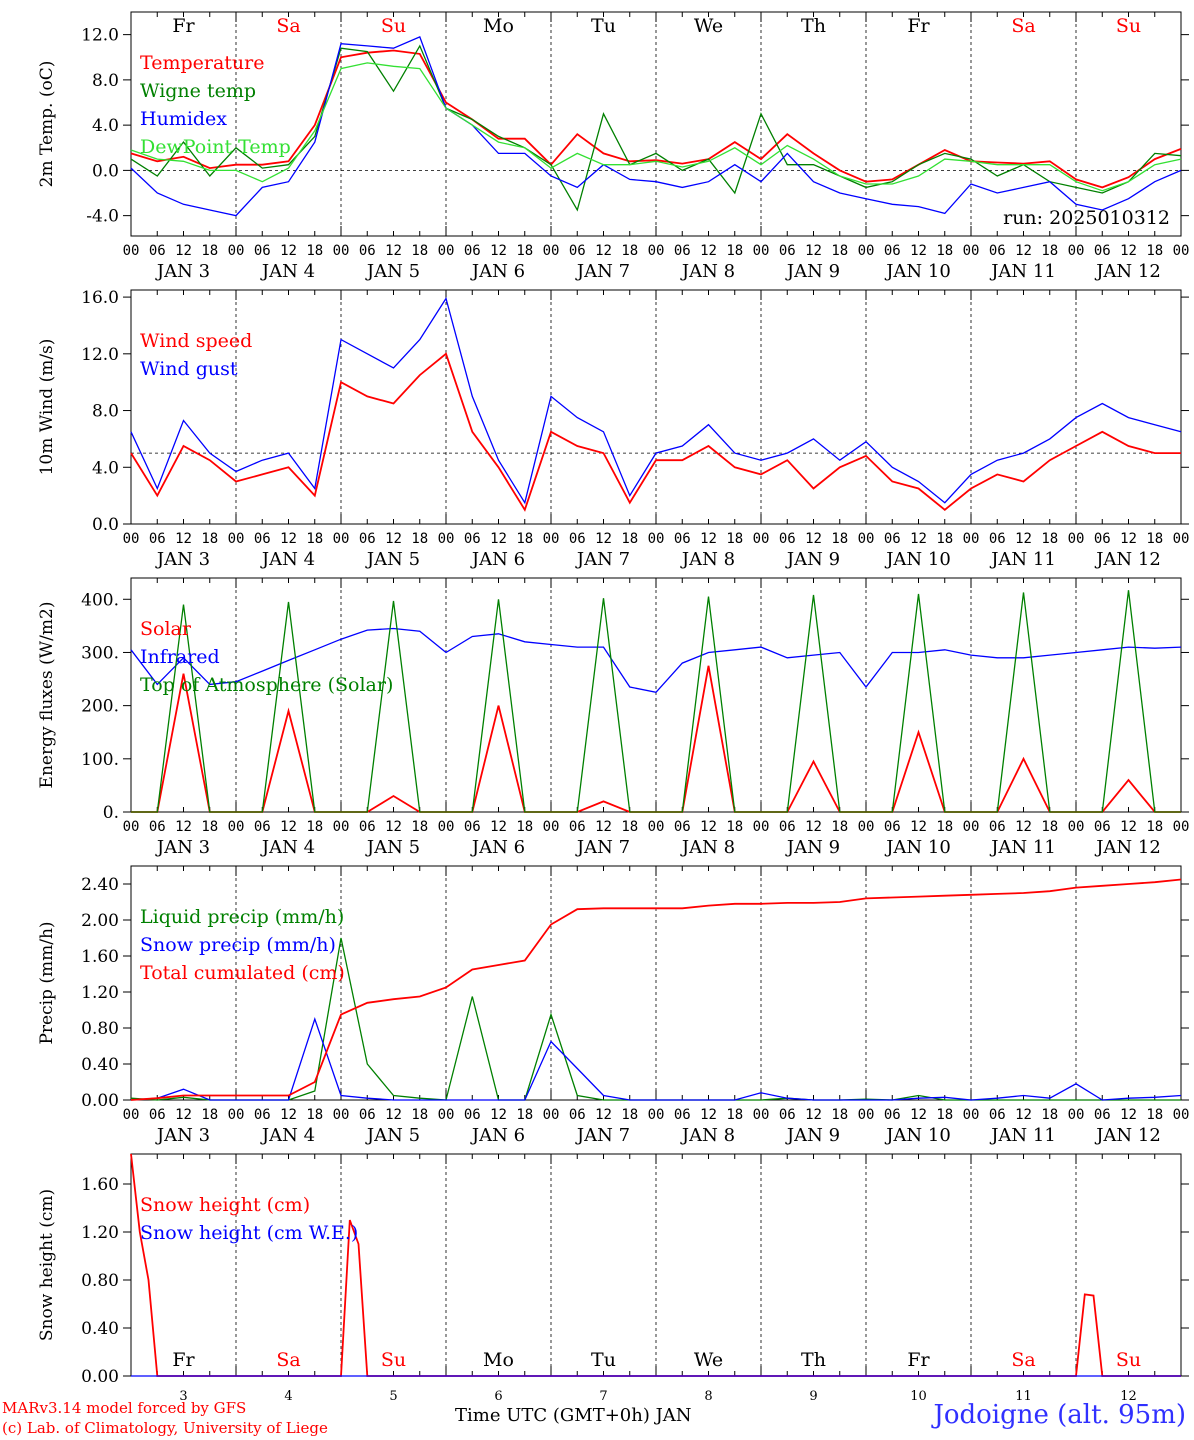 The image size is (1194, 1440). Describe the element at coordinates (102, 217) in the screenshot. I see `y-tick-label: -4.0` at that location.